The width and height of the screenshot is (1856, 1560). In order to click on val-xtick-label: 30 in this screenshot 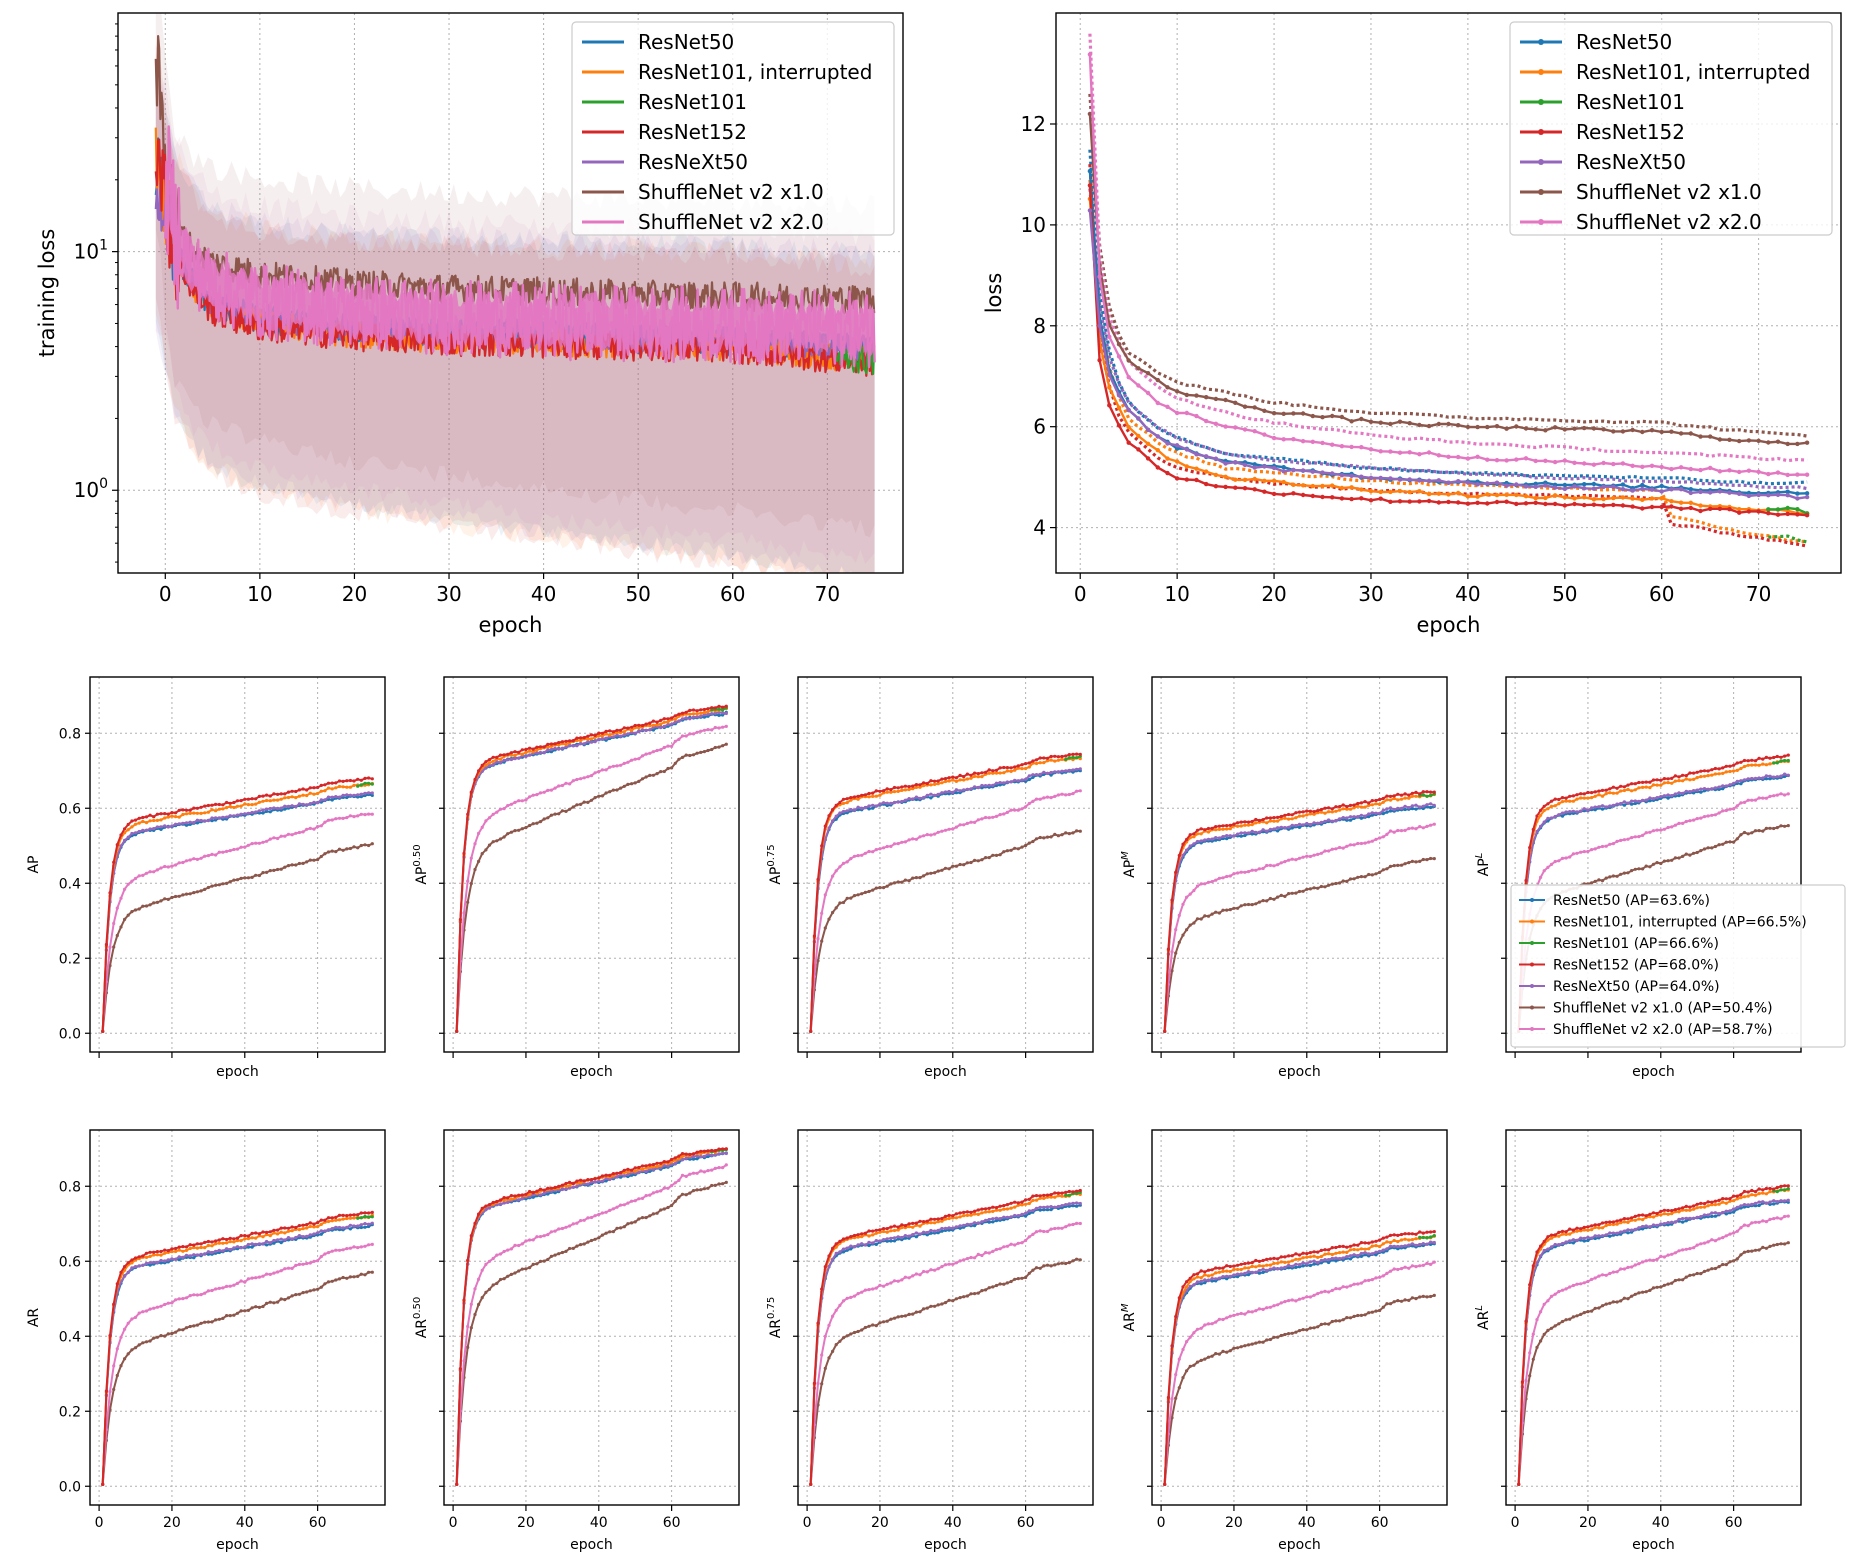, I will do `click(1370, 594)`.